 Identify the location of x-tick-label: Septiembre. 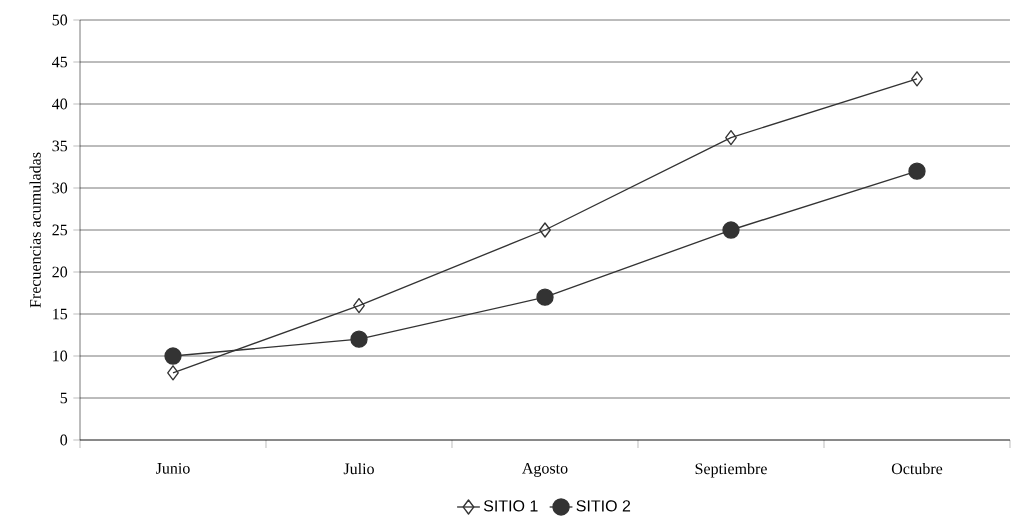
(731, 470).